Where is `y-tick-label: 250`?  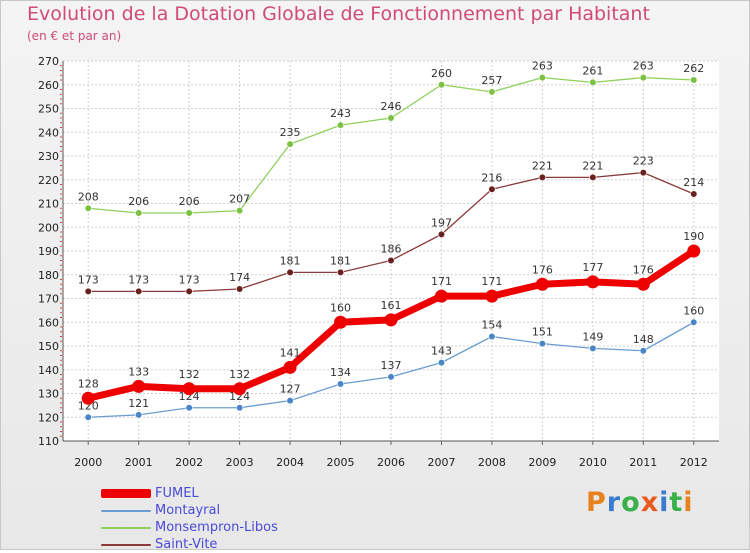
y-tick-label: 250 is located at coordinates (48, 109).